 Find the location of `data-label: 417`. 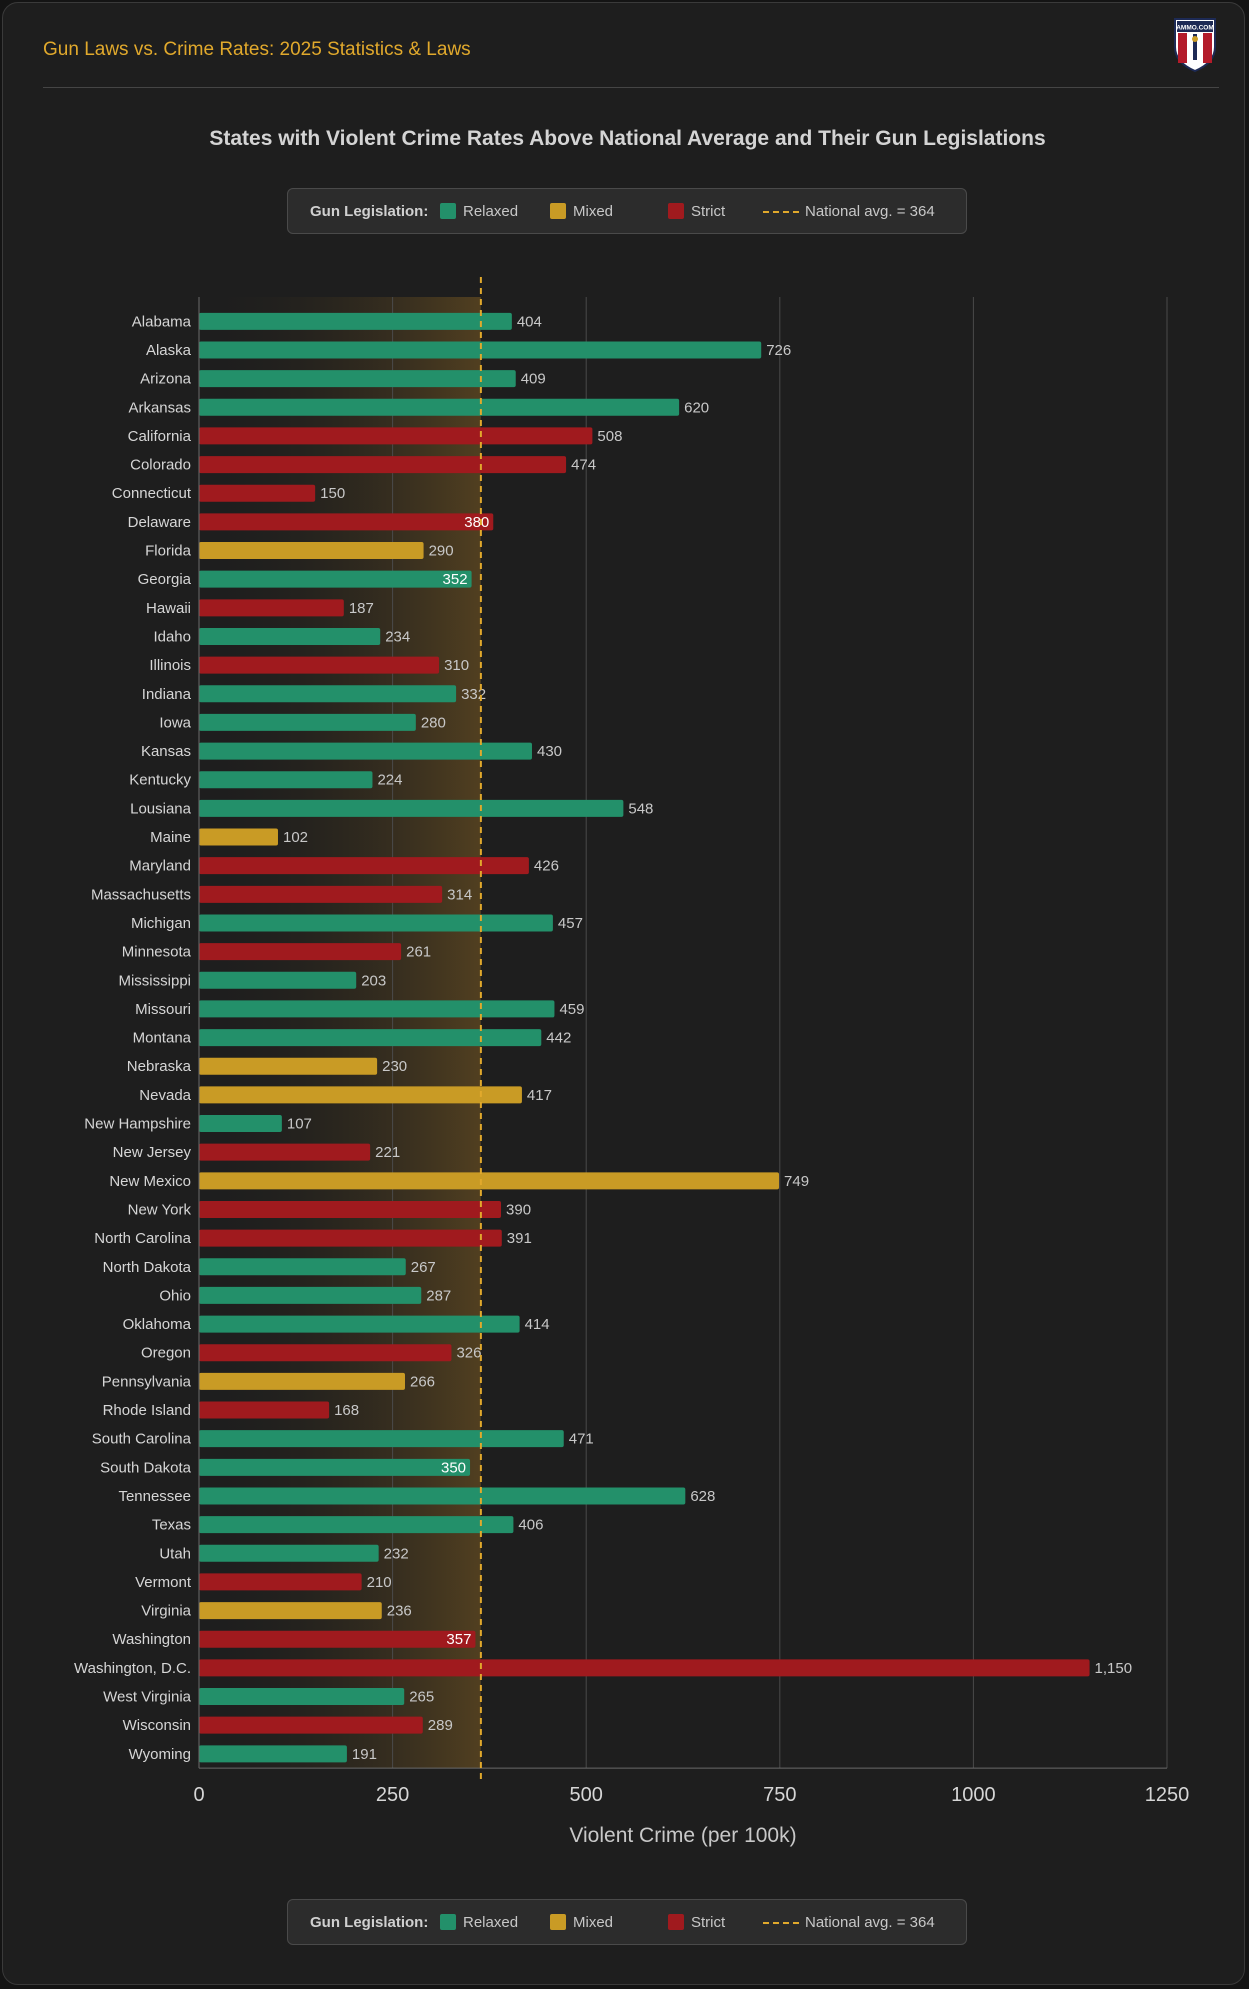

data-label: 417 is located at coordinates (539, 1095).